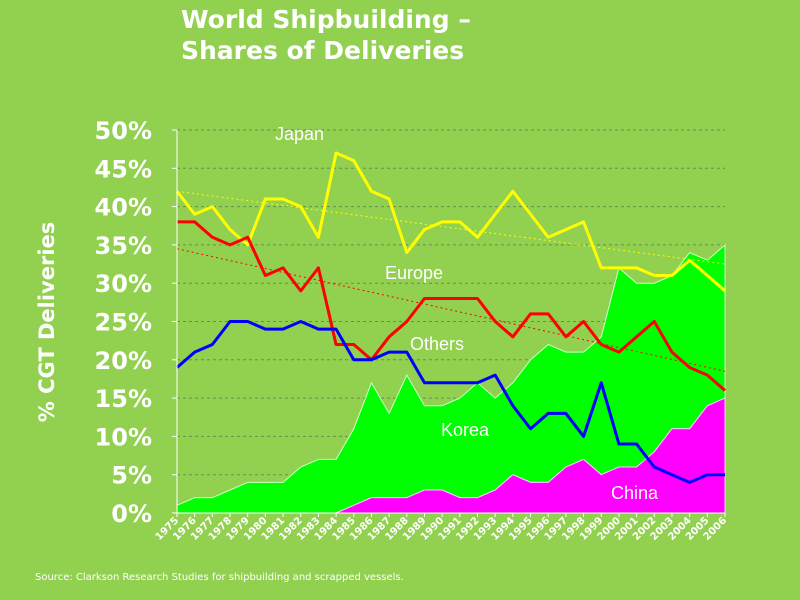 This screenshot has height=600, width=800. I want to click on series-label-korea: Korea, so click(465, 430).